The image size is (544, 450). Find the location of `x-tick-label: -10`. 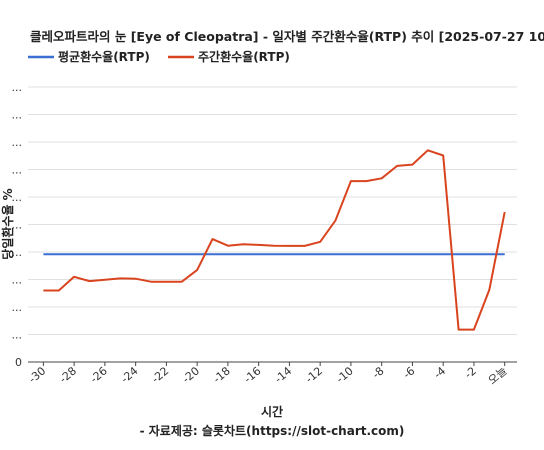

x-tick-label: -10 is located at coordinates (345, 375).